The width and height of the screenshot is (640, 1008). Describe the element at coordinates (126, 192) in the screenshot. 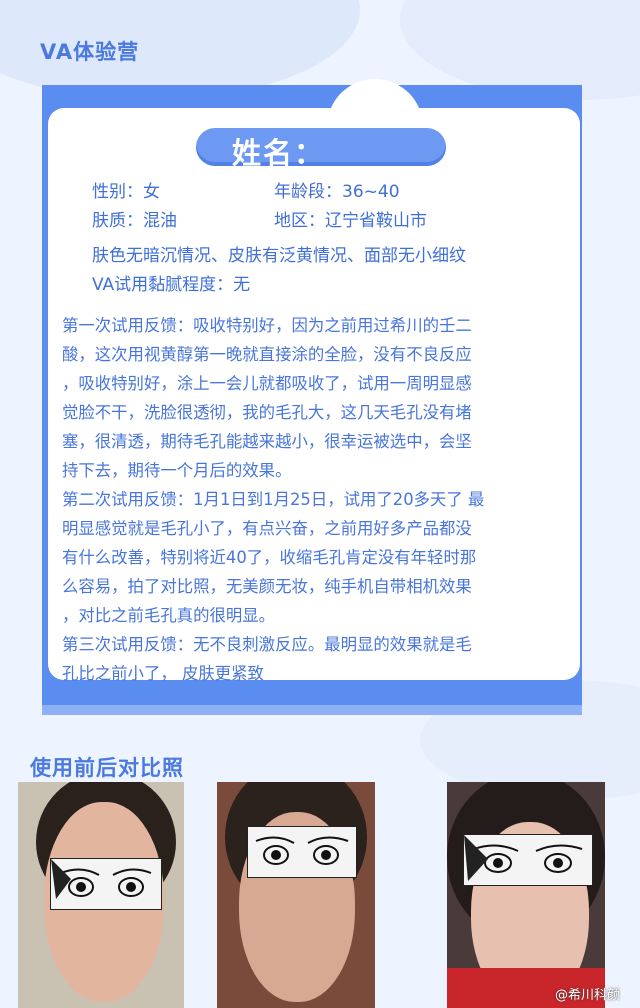

I see `gender-text: 性别：女` at that location.